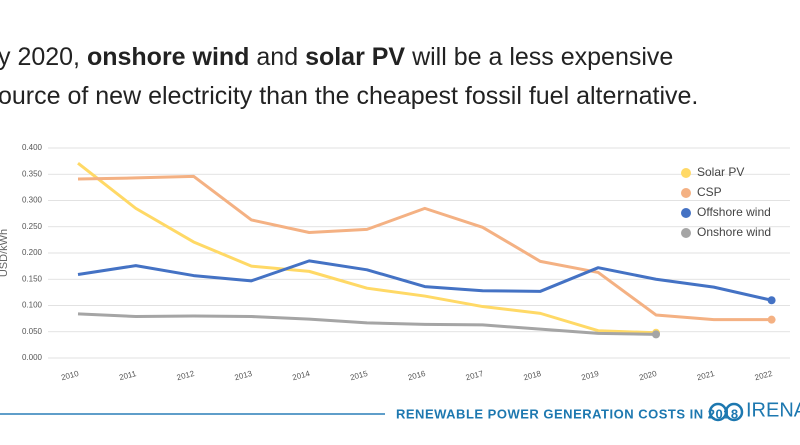  What do you see at coordinates (32, 147) in the screenshot?
I see `y-tick-label: 0.400` at bounding box center [32, 147].